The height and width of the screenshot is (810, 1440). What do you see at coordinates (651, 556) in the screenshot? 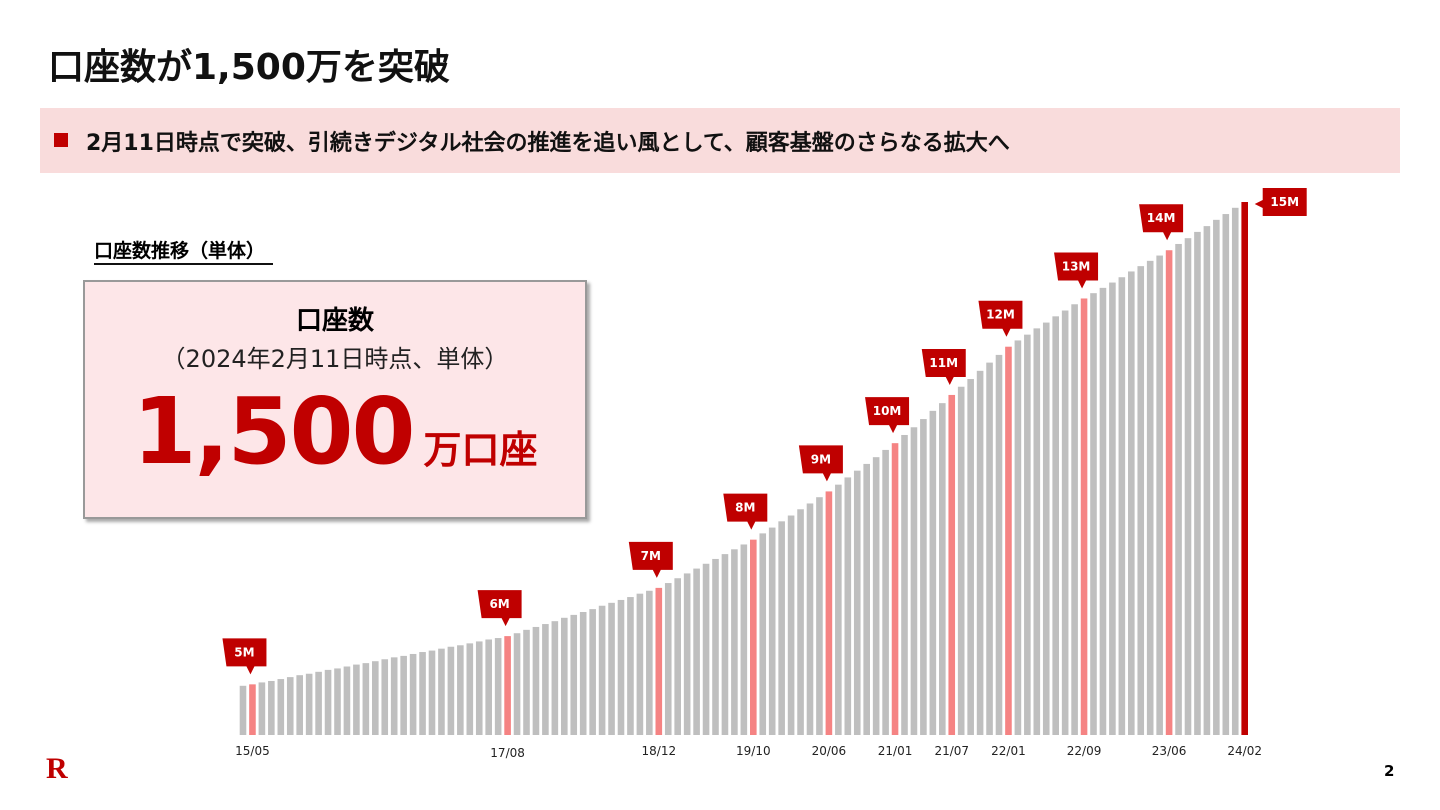
I see `data-label: 7M` at bounding box center [651, 556].